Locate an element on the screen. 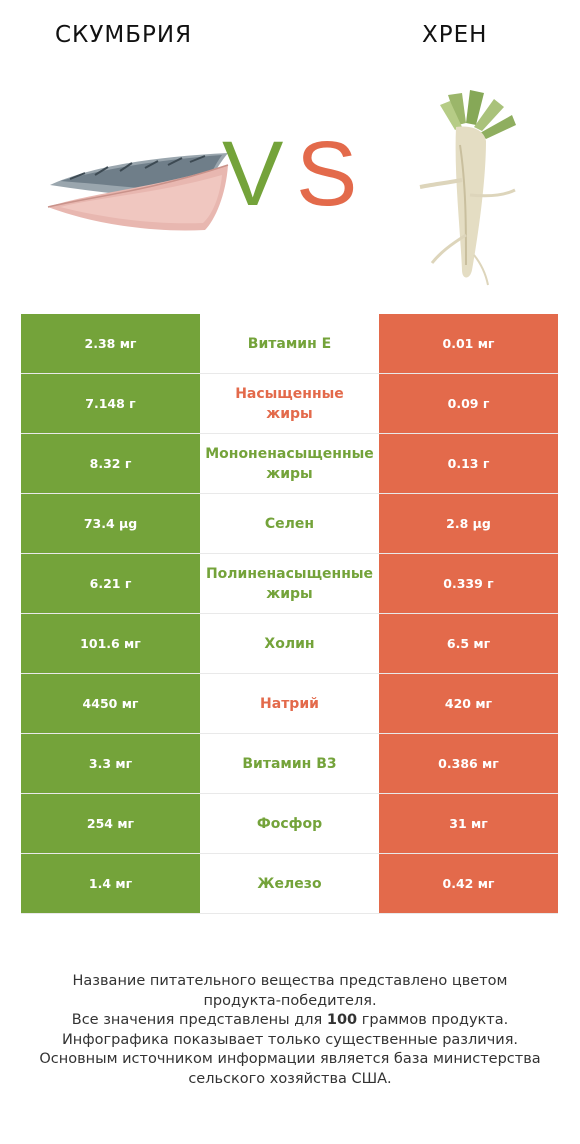 The width and height of the screenshot is (580, 1144). left-product-title: СКУМБРИЯ is located at coordinates (124, 35).